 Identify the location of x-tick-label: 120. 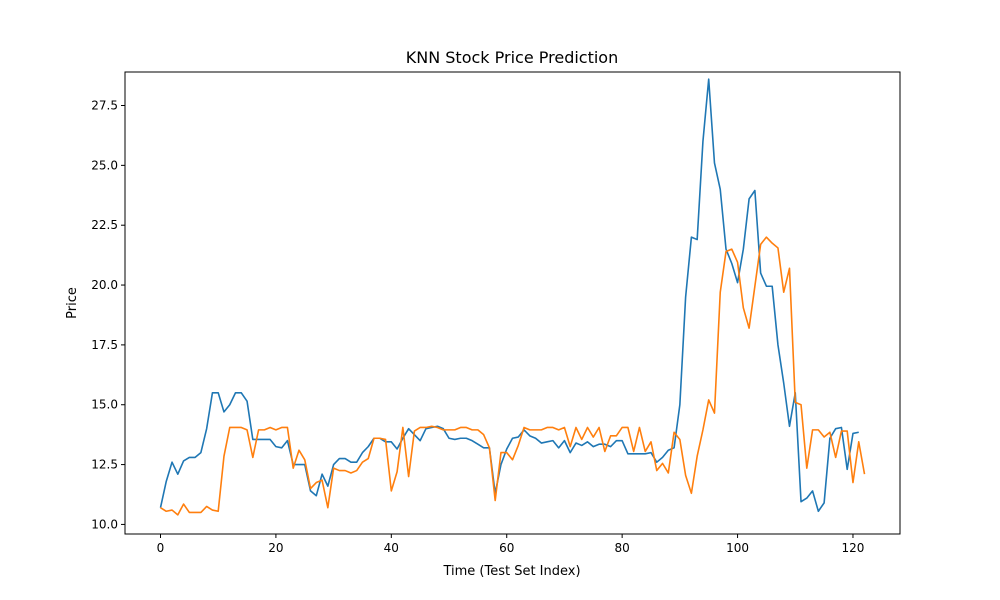
(853, 548).